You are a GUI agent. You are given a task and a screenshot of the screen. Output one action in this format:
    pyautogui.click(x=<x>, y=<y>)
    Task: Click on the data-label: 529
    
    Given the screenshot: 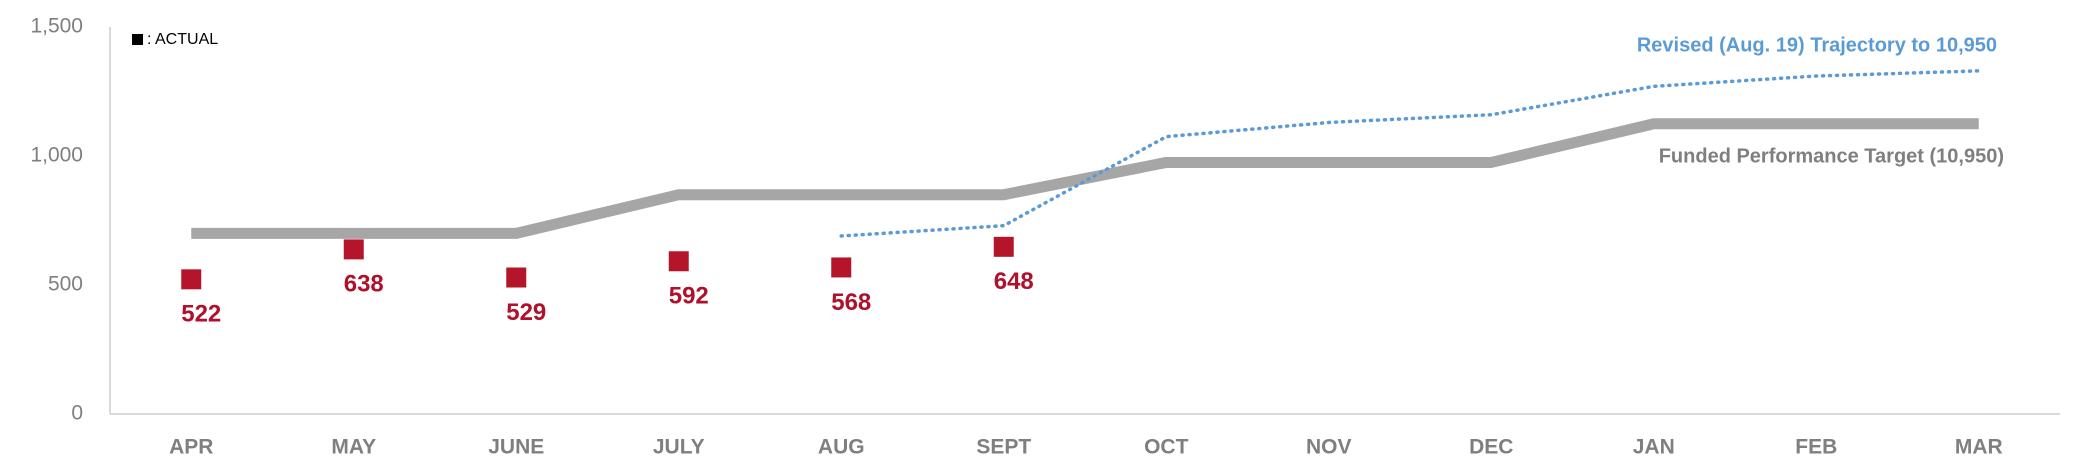 What is the action you would take?
    pyautogui.click(x=526, y=312)
    